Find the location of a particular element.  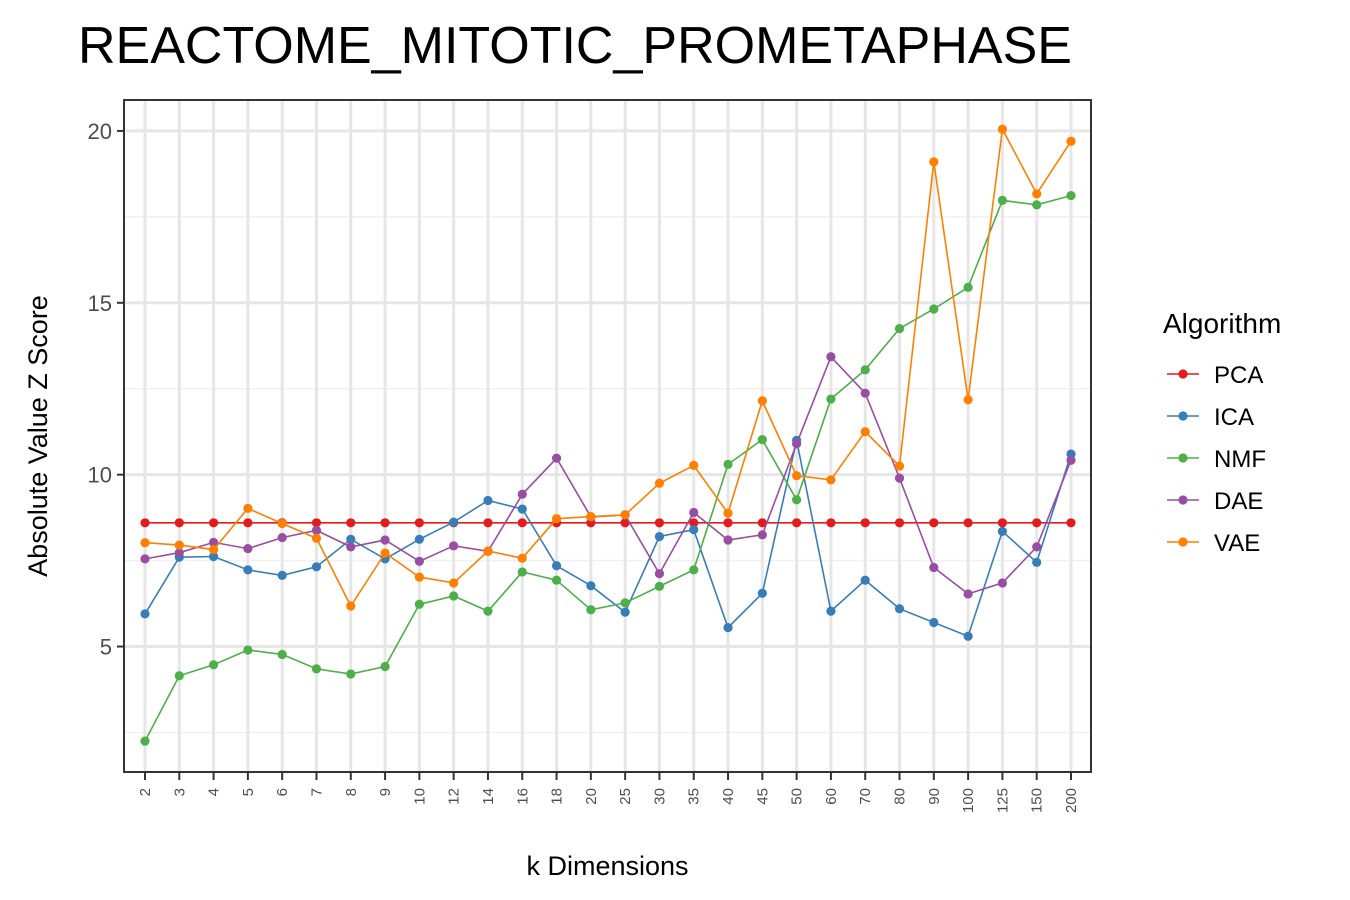

legend-key-point-pca is located at coordinates (1183, 374).